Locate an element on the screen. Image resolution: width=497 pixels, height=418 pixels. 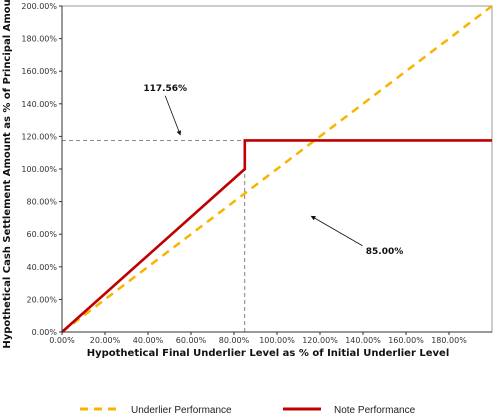
x-tick-label: 40.00% is located at coordinates (148, 340).